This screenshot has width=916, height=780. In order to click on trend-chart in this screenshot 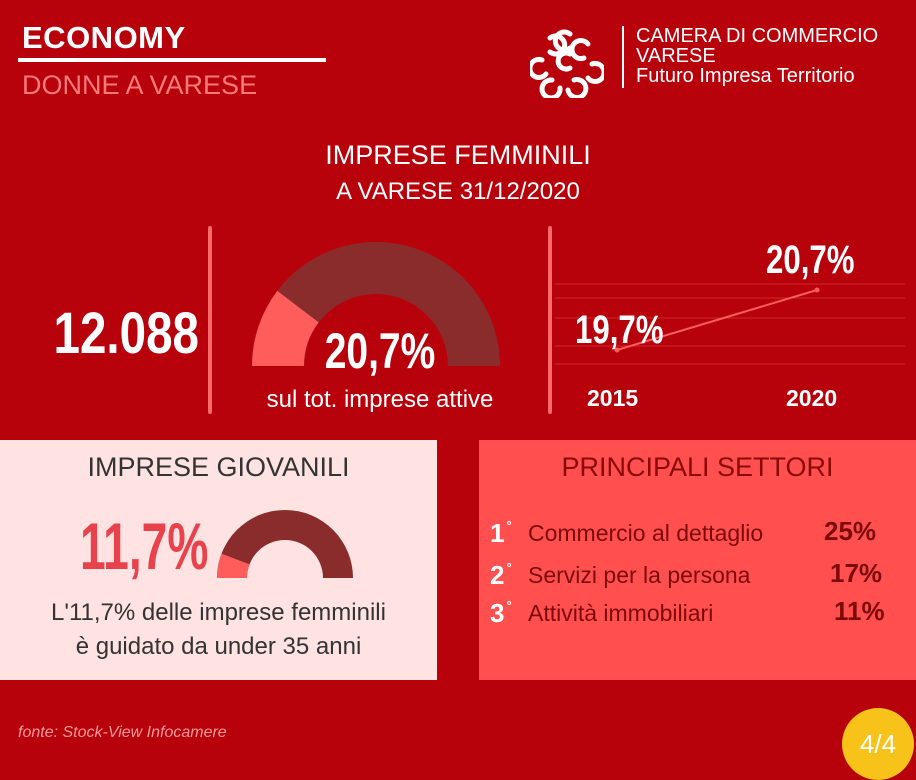, I will do `click(730, 324)`.